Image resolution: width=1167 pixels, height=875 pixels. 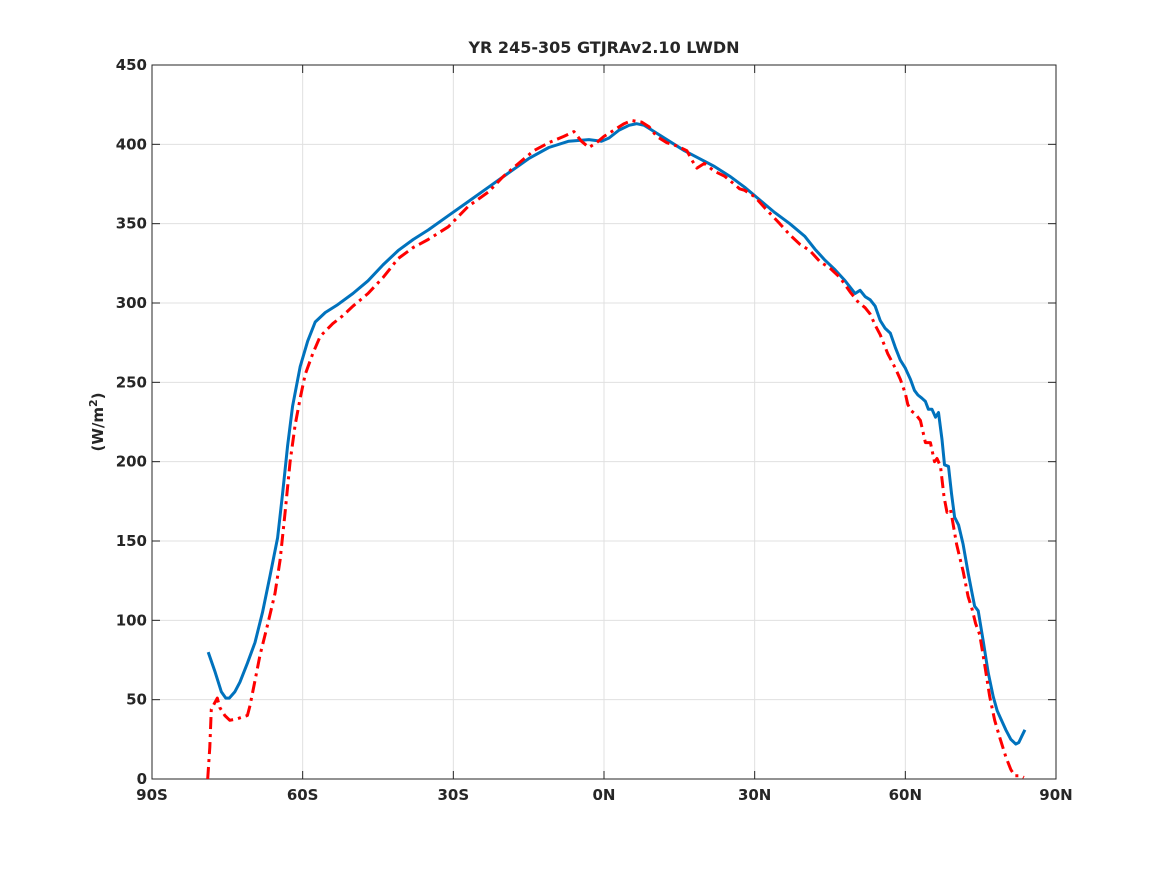 I want to click on y-tick-label: 150, so click(x=131, y=541).